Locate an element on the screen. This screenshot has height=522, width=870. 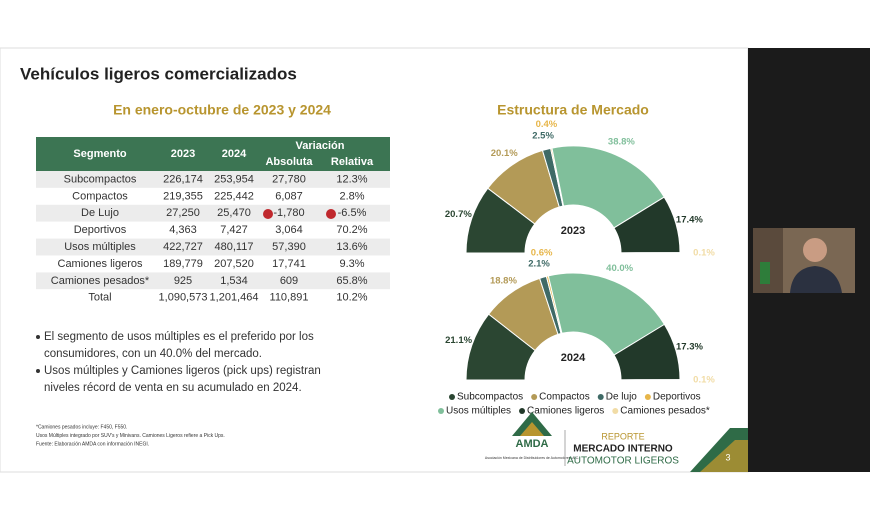
table-cell: 1,090,573 is located at coordinates (183, 298).